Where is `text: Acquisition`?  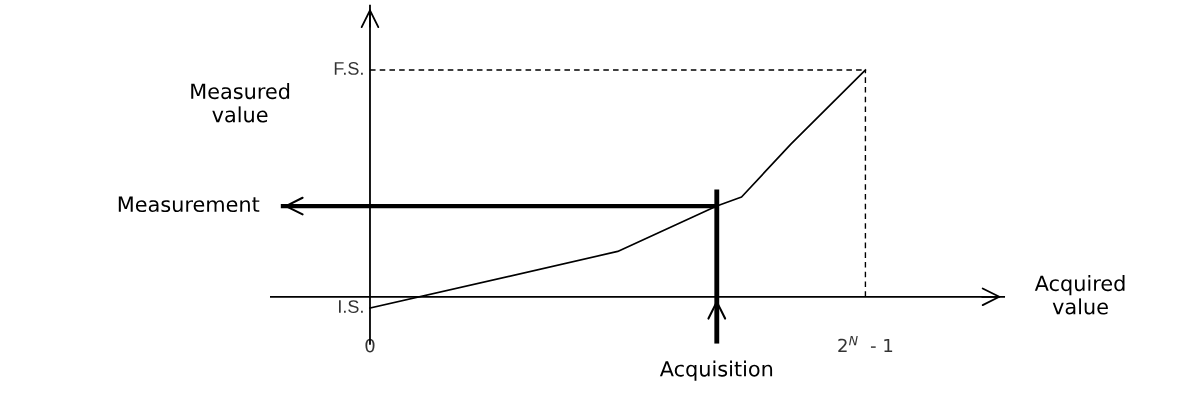 text: Acquisition is located at coordinates (716, 370).